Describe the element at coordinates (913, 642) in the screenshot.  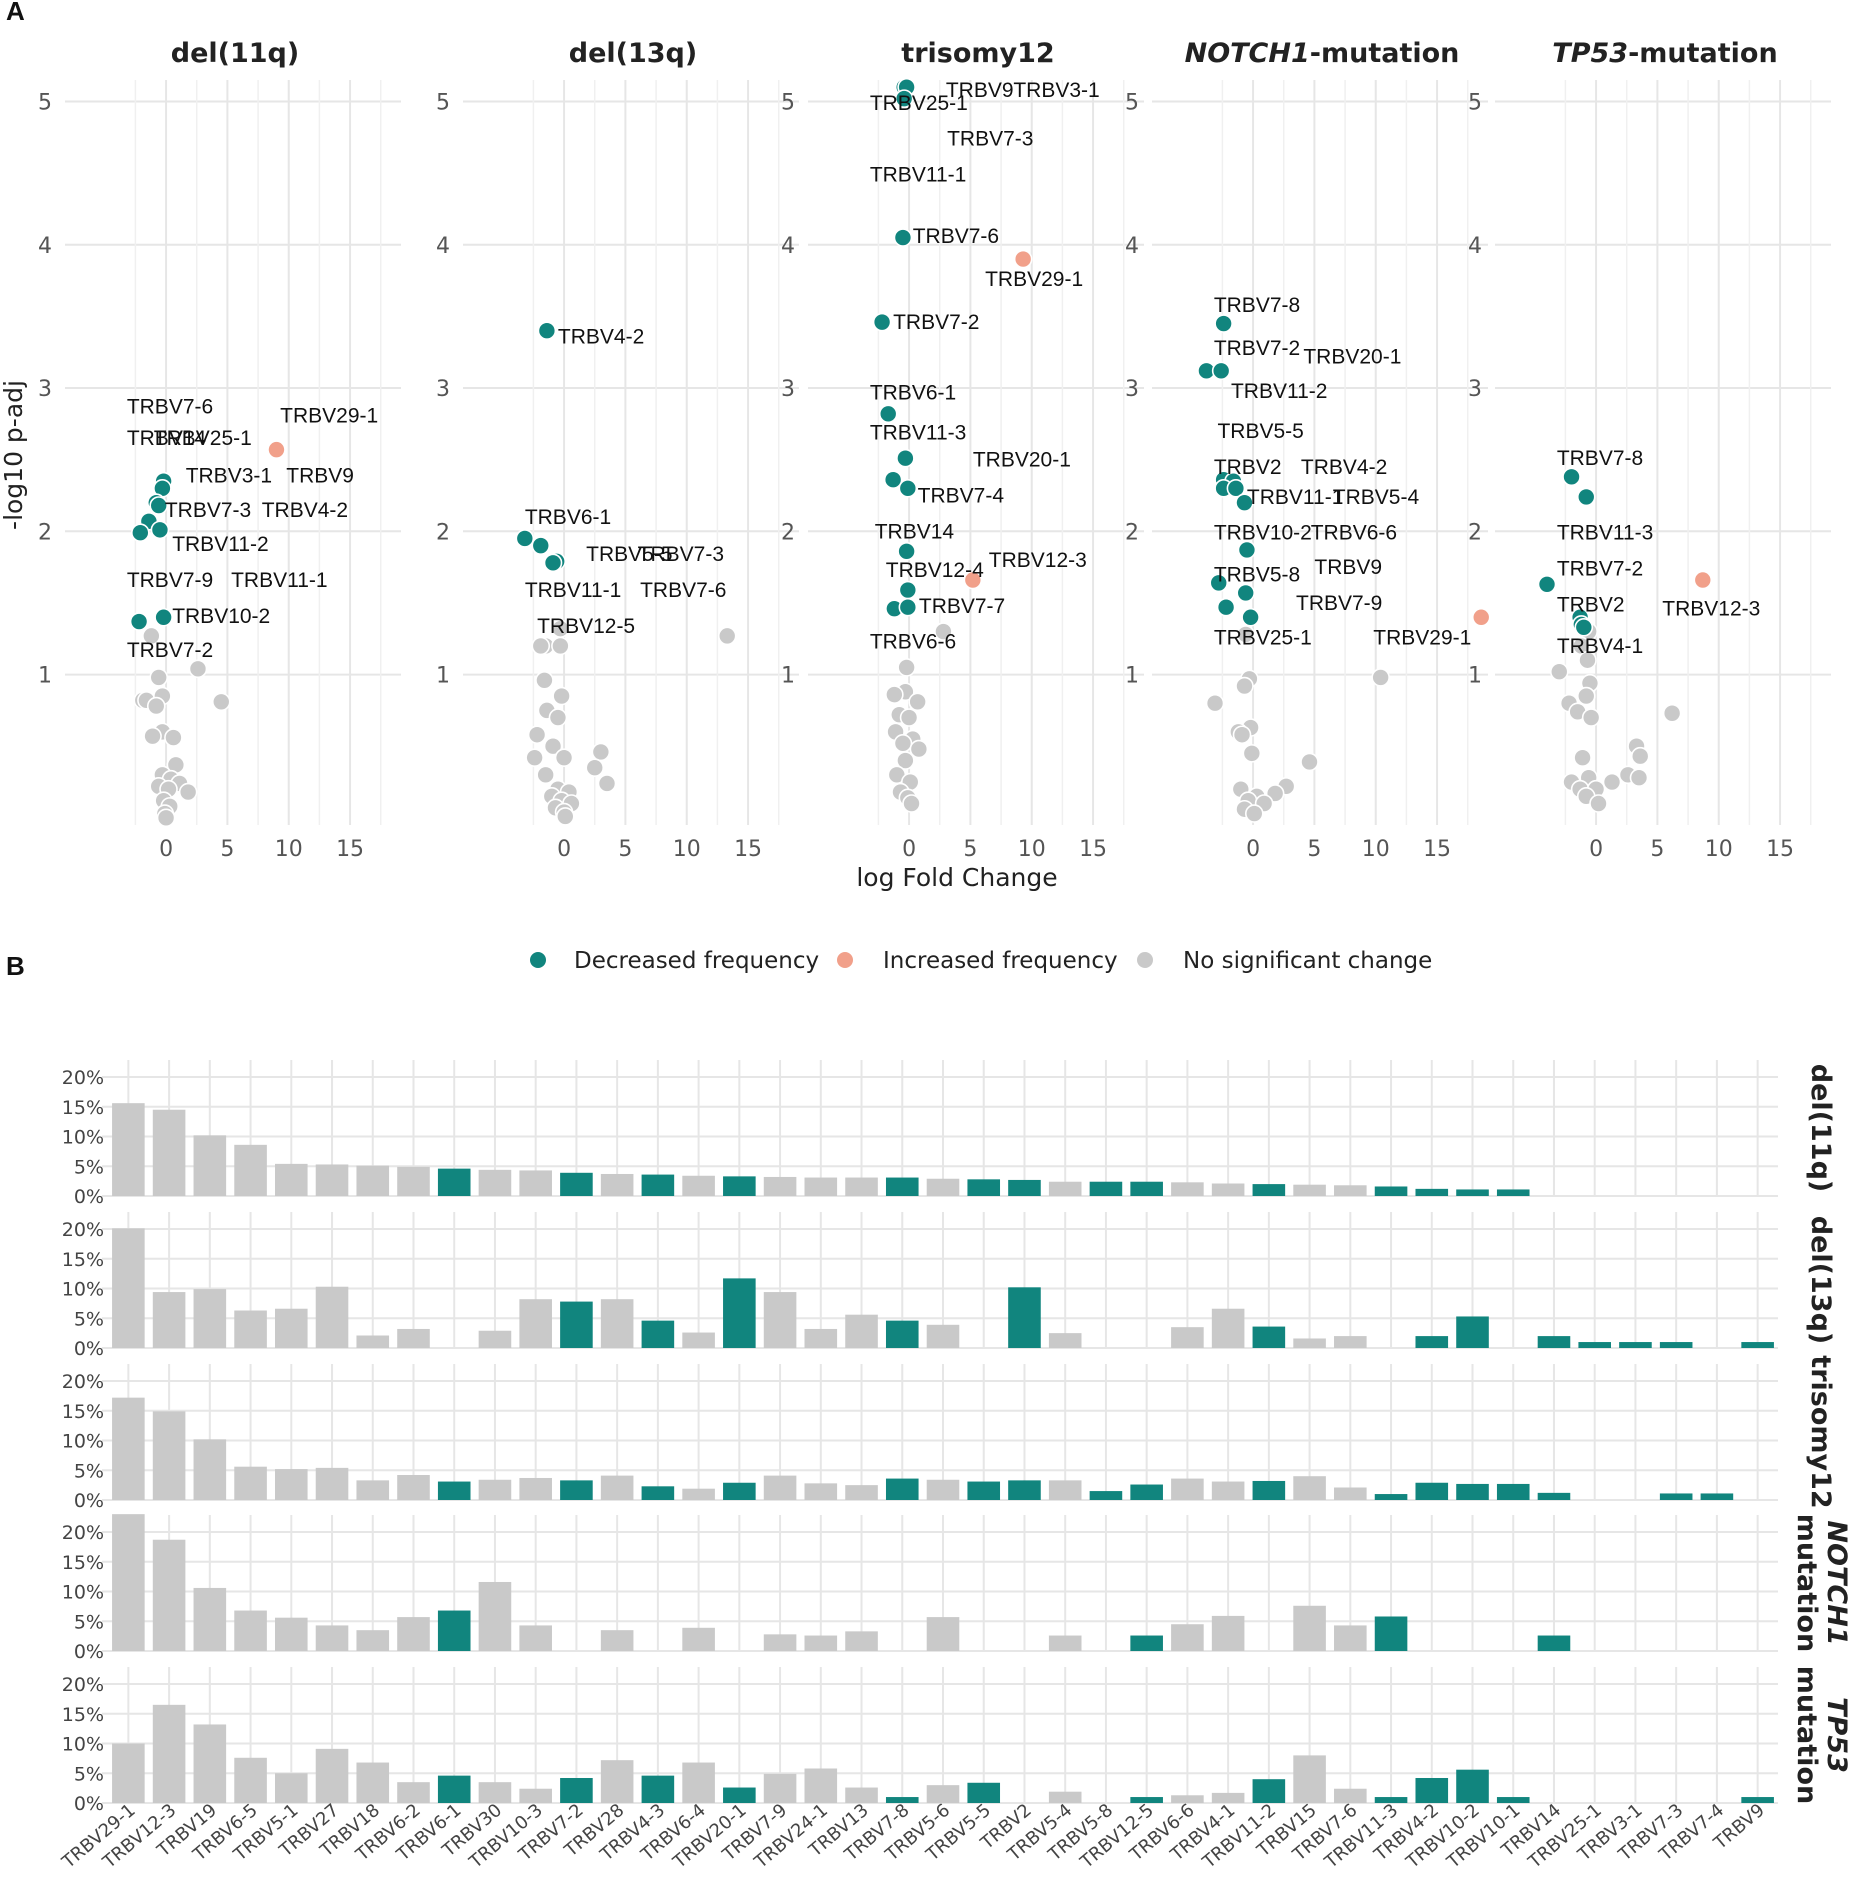
I see `point-label: TRBV6-6` at that location.